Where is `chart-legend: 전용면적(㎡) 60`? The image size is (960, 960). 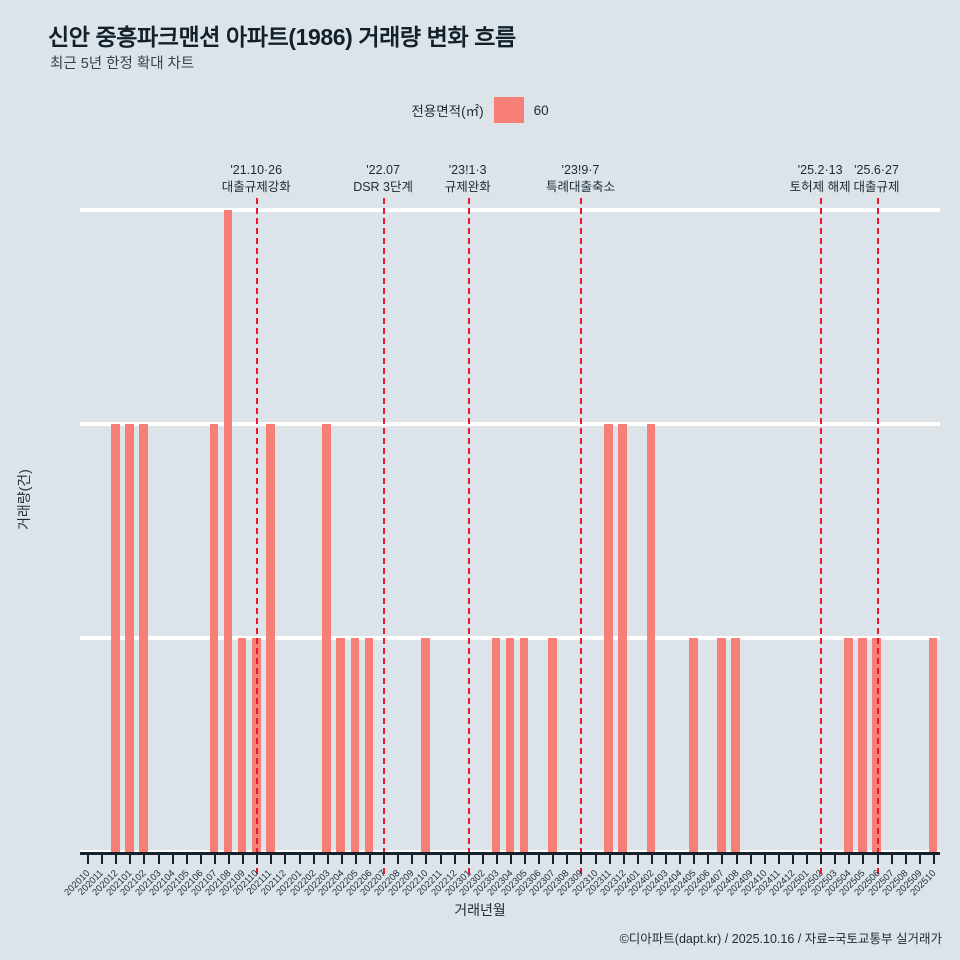 chart-legend: 전용면적(㎡) 60 is located at coordinates (480, 110).